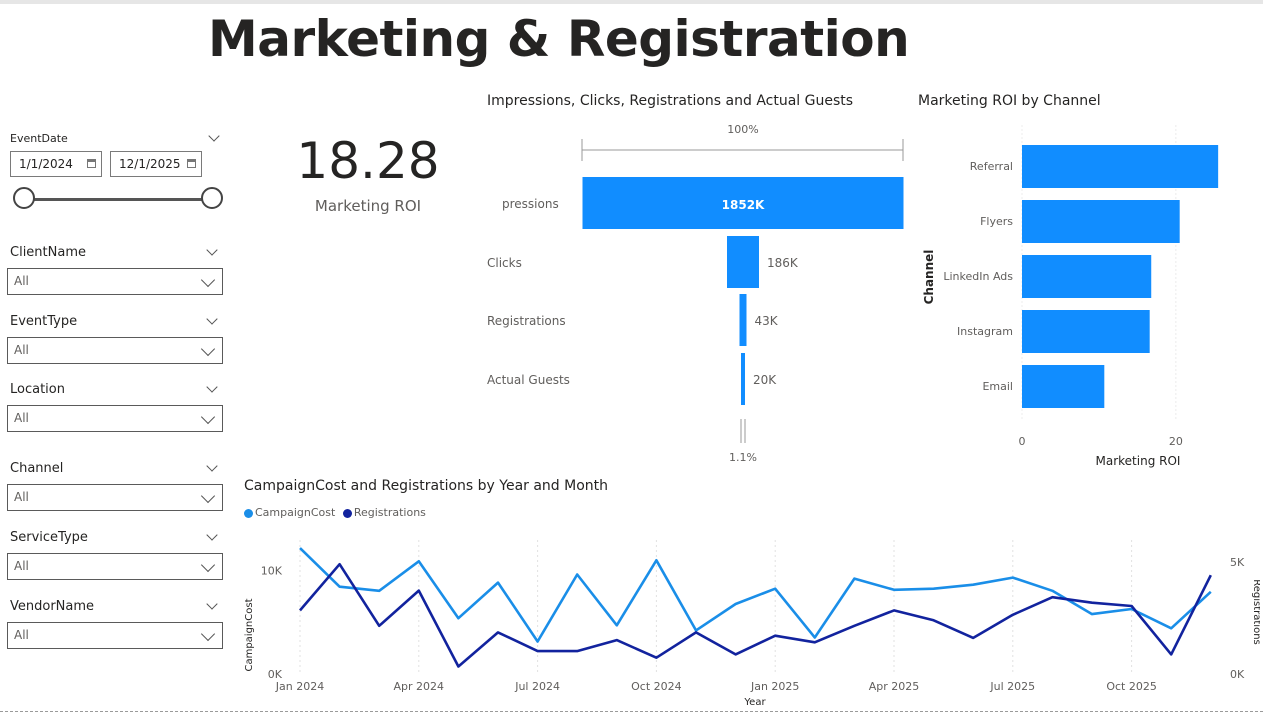  What do you see at coordinates (115, 566) in the screenshot?
I see `servicetype-dropdown: All` at bounding box center [115, 566].